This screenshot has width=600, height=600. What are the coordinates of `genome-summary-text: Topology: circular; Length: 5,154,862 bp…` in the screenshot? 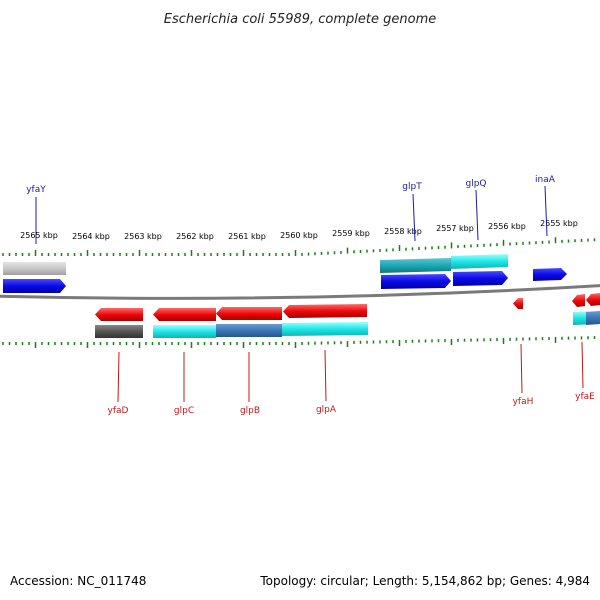 It's located at (425, 581).